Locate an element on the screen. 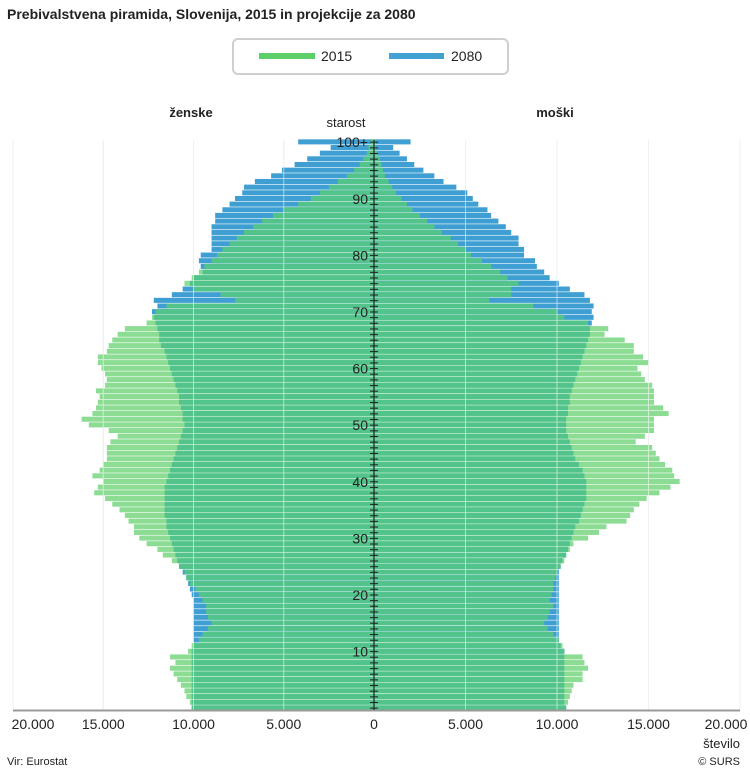  bar-moski-age-95-2080 is located at coordinates (399, 170).